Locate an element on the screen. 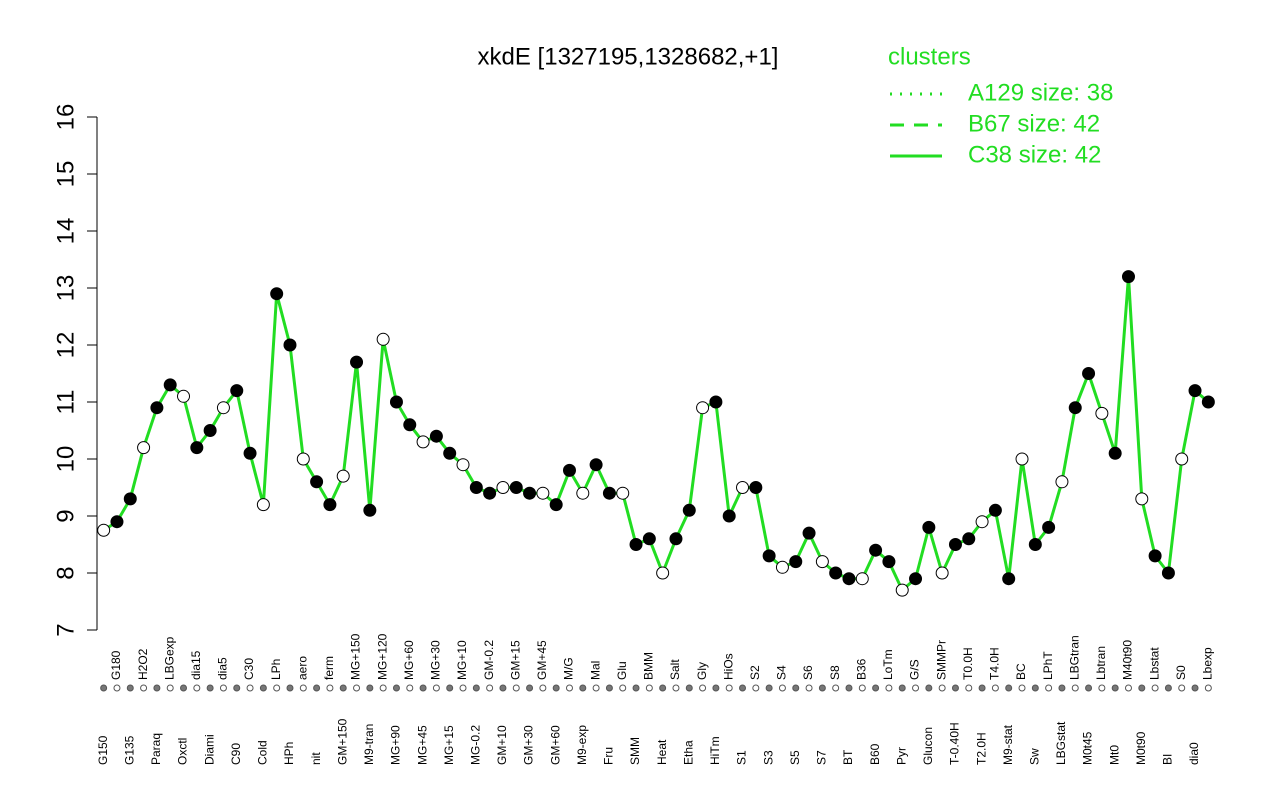 This screenshot has height=805, width=1280. x-tick-label: LBGtran is located at coordinates (1074, 657).